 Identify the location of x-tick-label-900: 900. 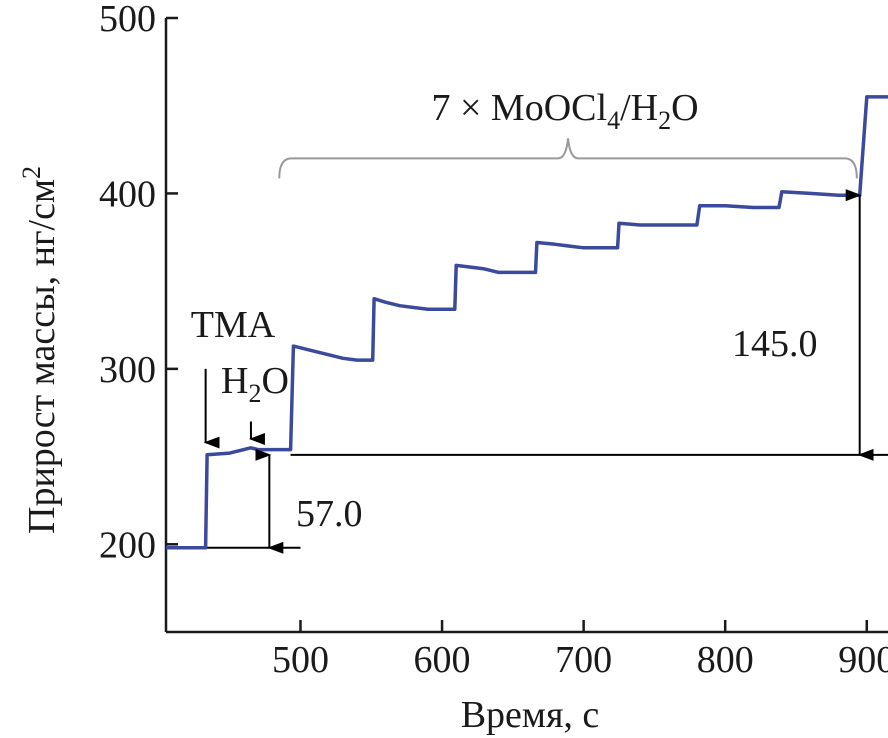
(863, 660).